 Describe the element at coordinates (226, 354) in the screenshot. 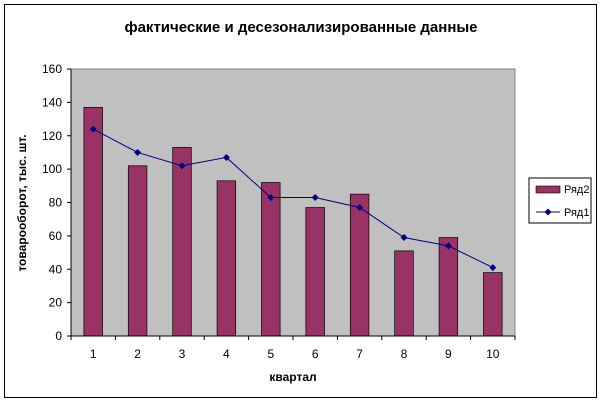

I see `x-tick-label: 4` at that location.